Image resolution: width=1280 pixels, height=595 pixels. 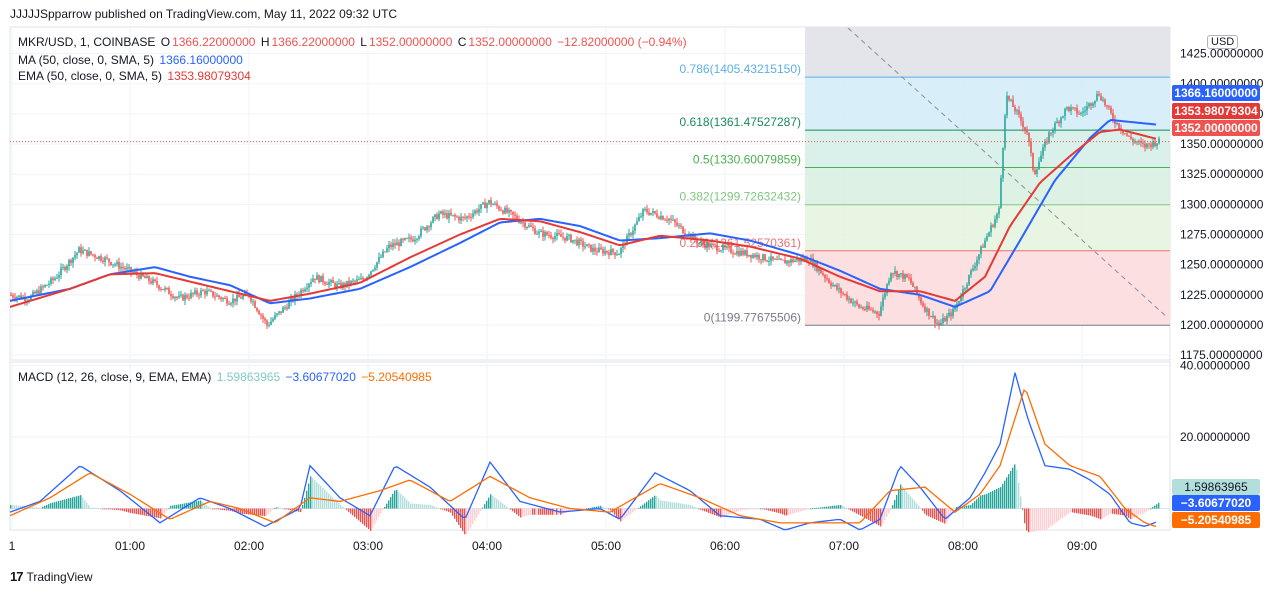 I want to click on fib-level-label: 0.786(1405.43215150), so click(x=740, y=69).